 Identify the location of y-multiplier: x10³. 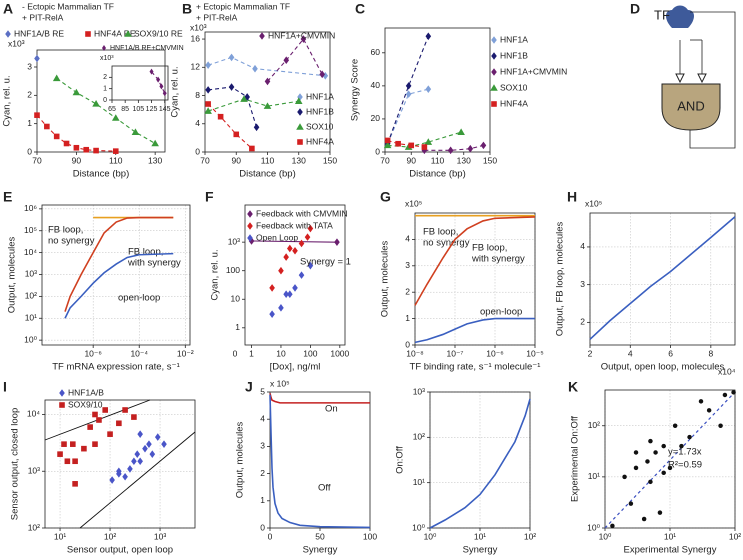
(16, 43).